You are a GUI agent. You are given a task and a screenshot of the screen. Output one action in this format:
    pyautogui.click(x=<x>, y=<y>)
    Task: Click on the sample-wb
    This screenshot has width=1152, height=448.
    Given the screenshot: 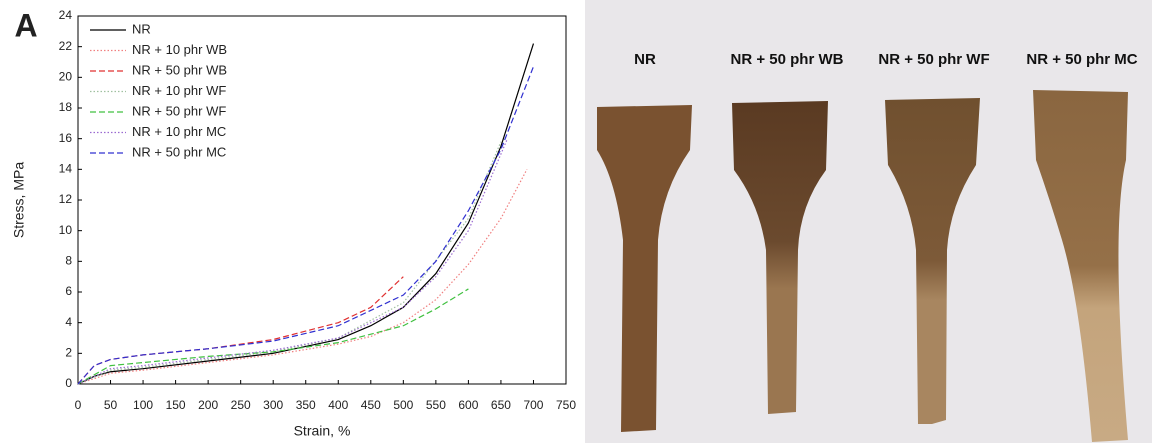 What is the action you would take?
    pyautogui.click(x=780, y=257)
    